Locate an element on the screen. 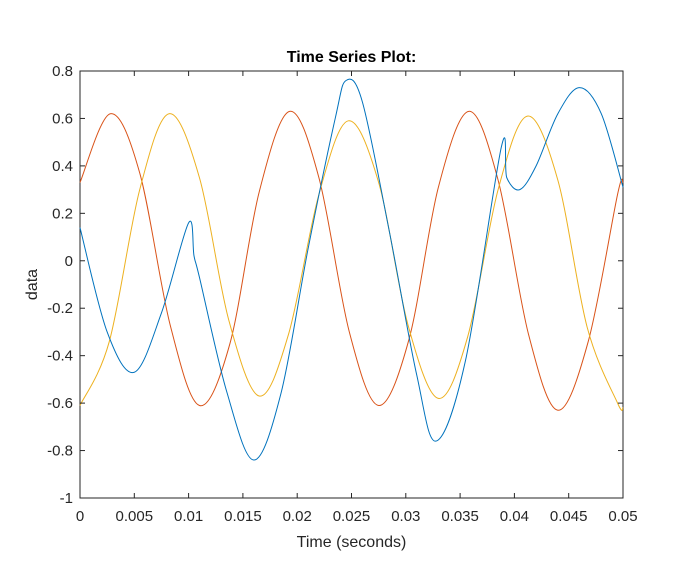 Image resolution: width=692 pixels, height=562 pixels. x-tick-label: 0.03 is located at coordinates (405, 516).